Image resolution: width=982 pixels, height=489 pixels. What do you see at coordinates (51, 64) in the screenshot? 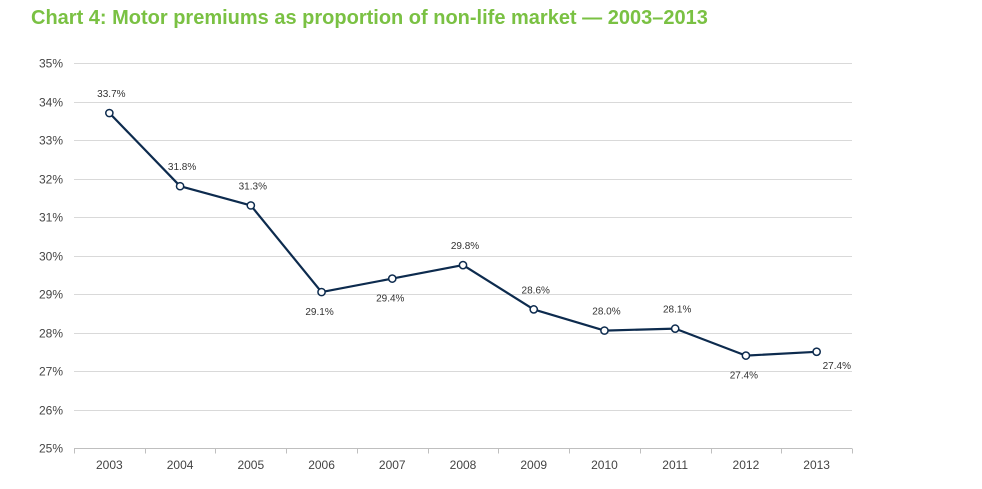
I see `y-tick-label: 35%` at bounding box center [51, 64].